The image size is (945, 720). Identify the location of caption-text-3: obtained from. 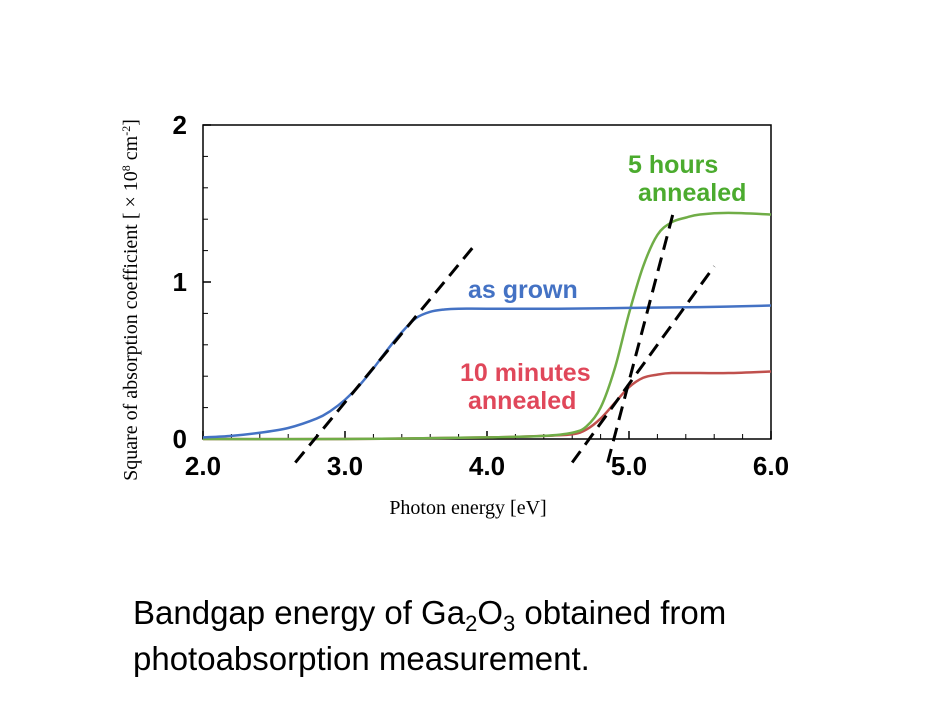
(621, 612).